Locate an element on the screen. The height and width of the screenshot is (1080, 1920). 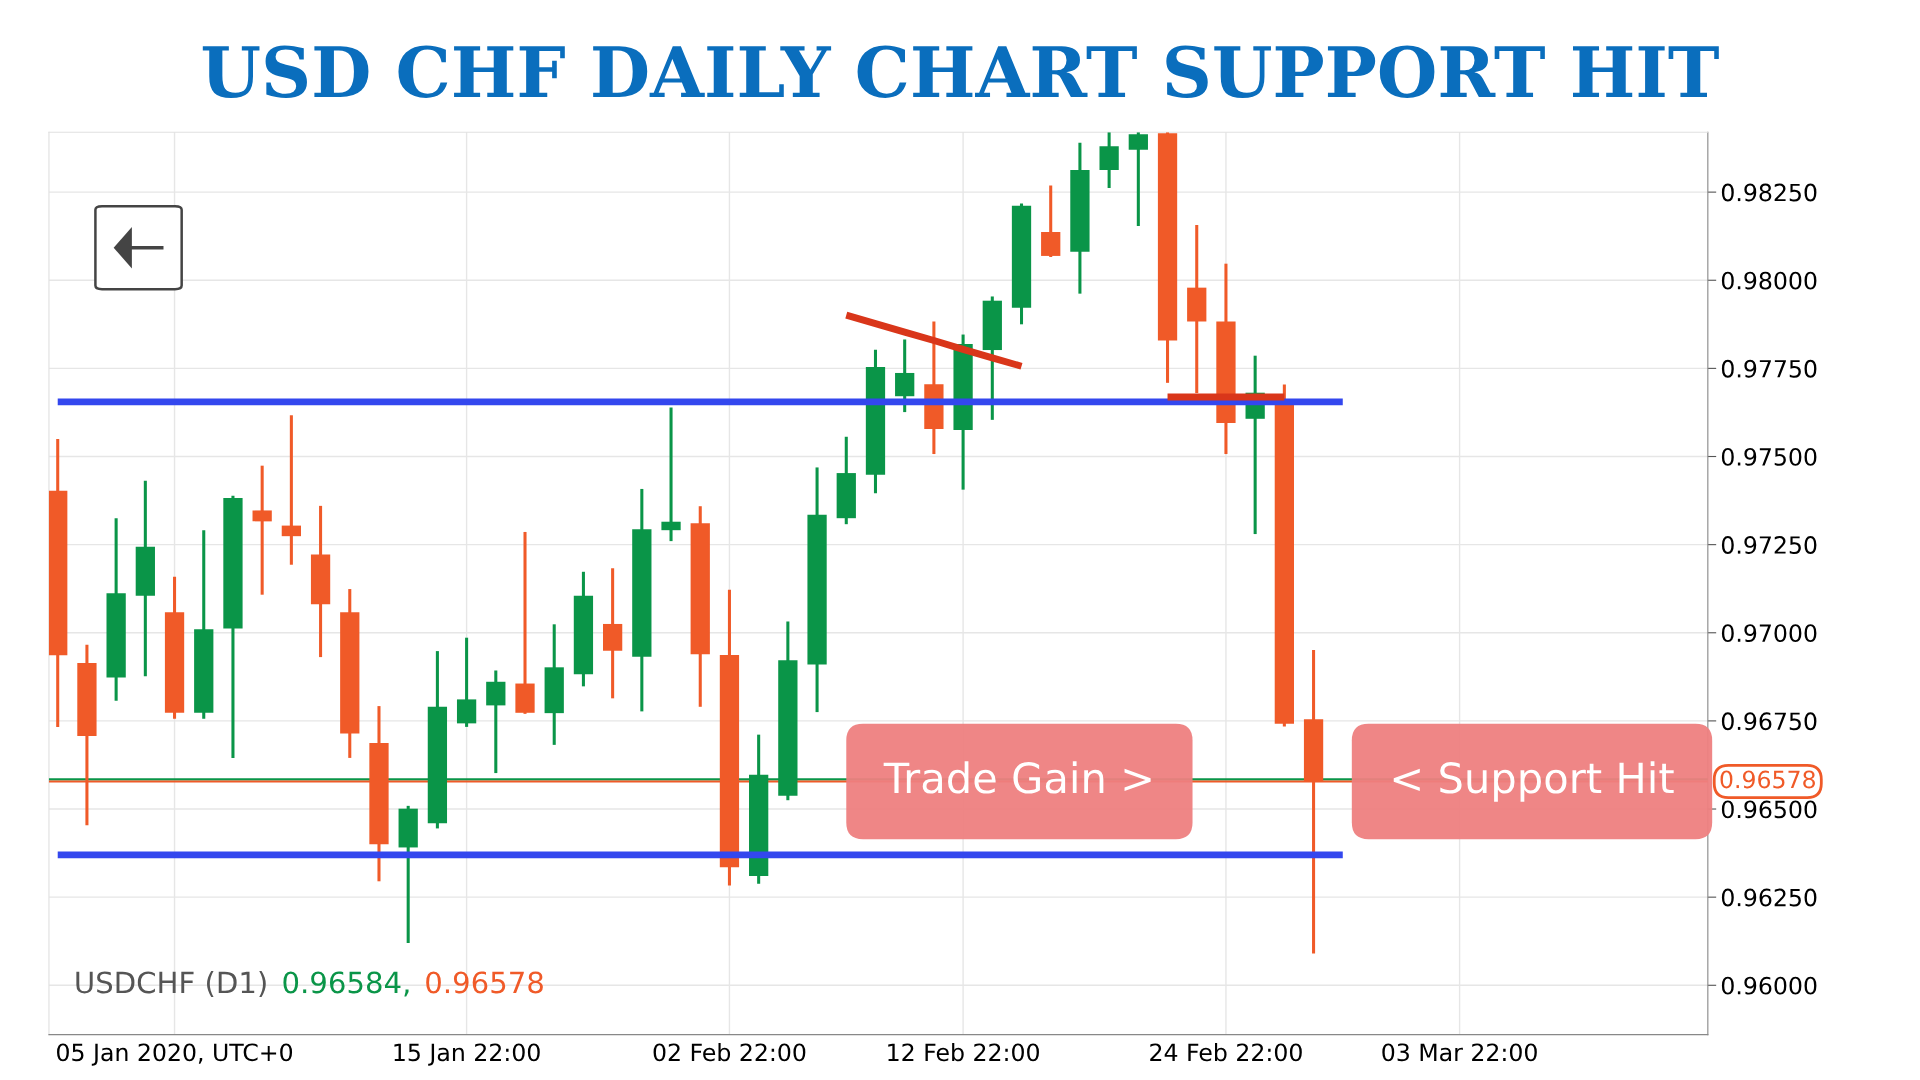
x-tick-label: 24 Feb 22:00 is located at coordinates (1226, 1052).